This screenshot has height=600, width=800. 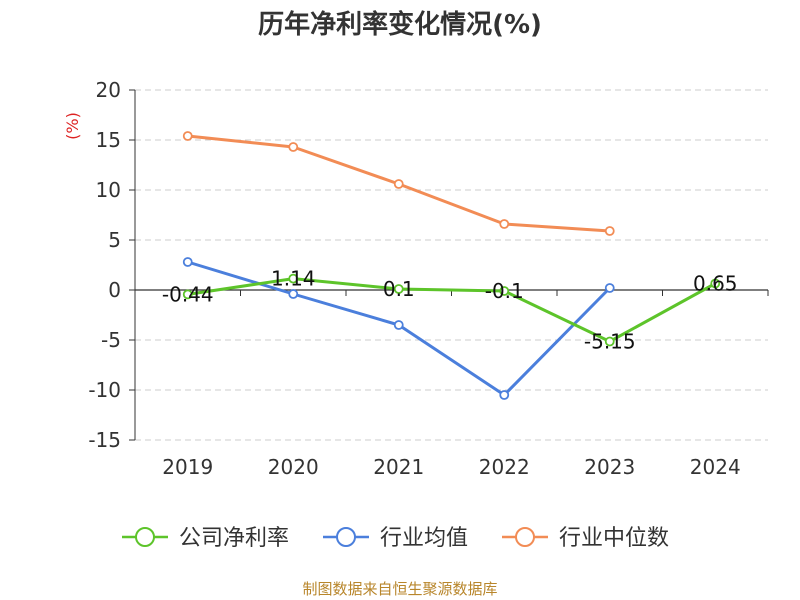 What do you see at coordinates (104, 440) in the screenshot?
I see `y-tick-label: -15` at bounding box center [104, 440].